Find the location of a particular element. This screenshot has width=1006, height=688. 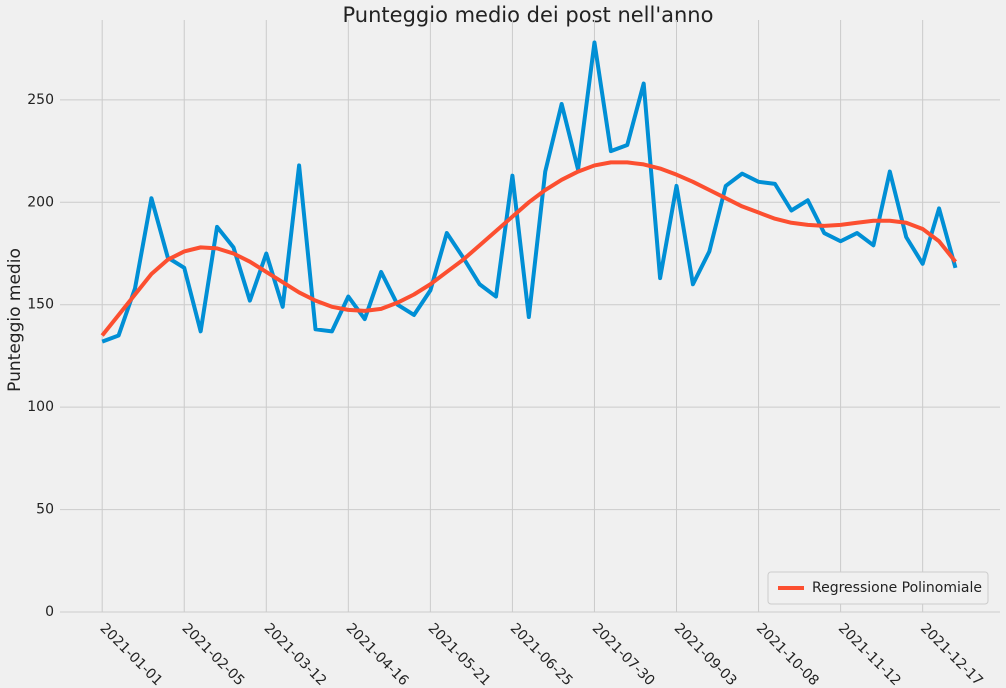

y-tick-label: 0 is located at coordinates (49, 612).